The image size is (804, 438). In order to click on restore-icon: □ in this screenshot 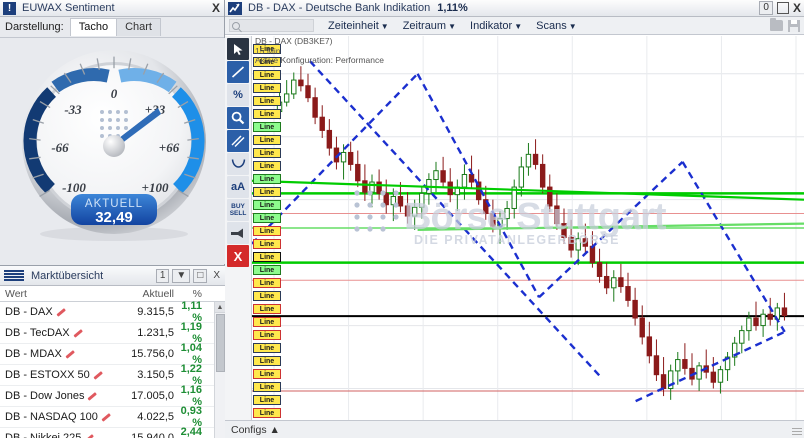, I will do `click(200, 275)`.